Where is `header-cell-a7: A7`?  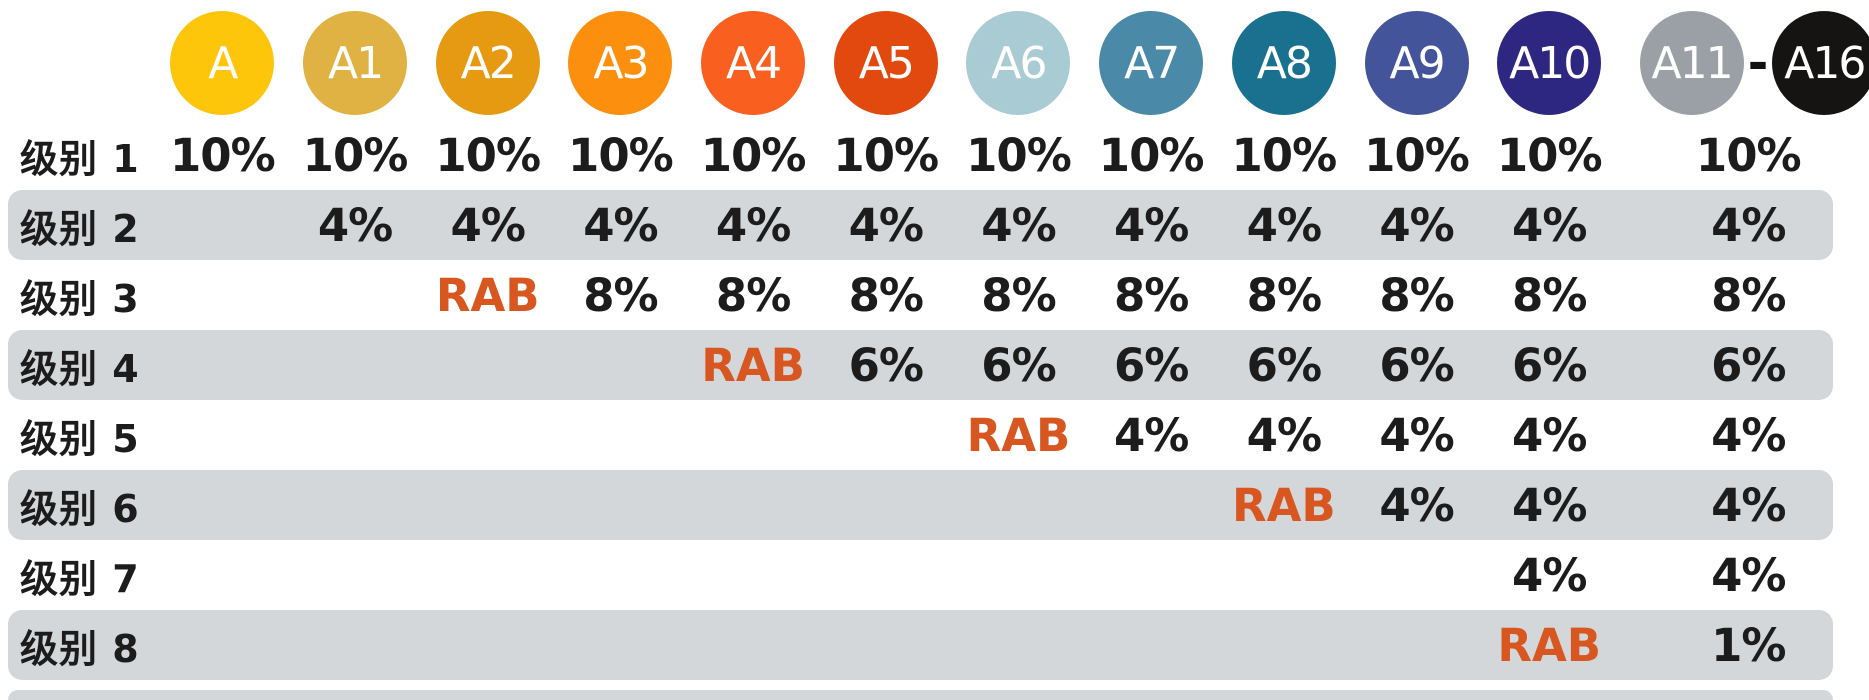
header-cell-a7: A7 is located at coordinates (1151, 60).